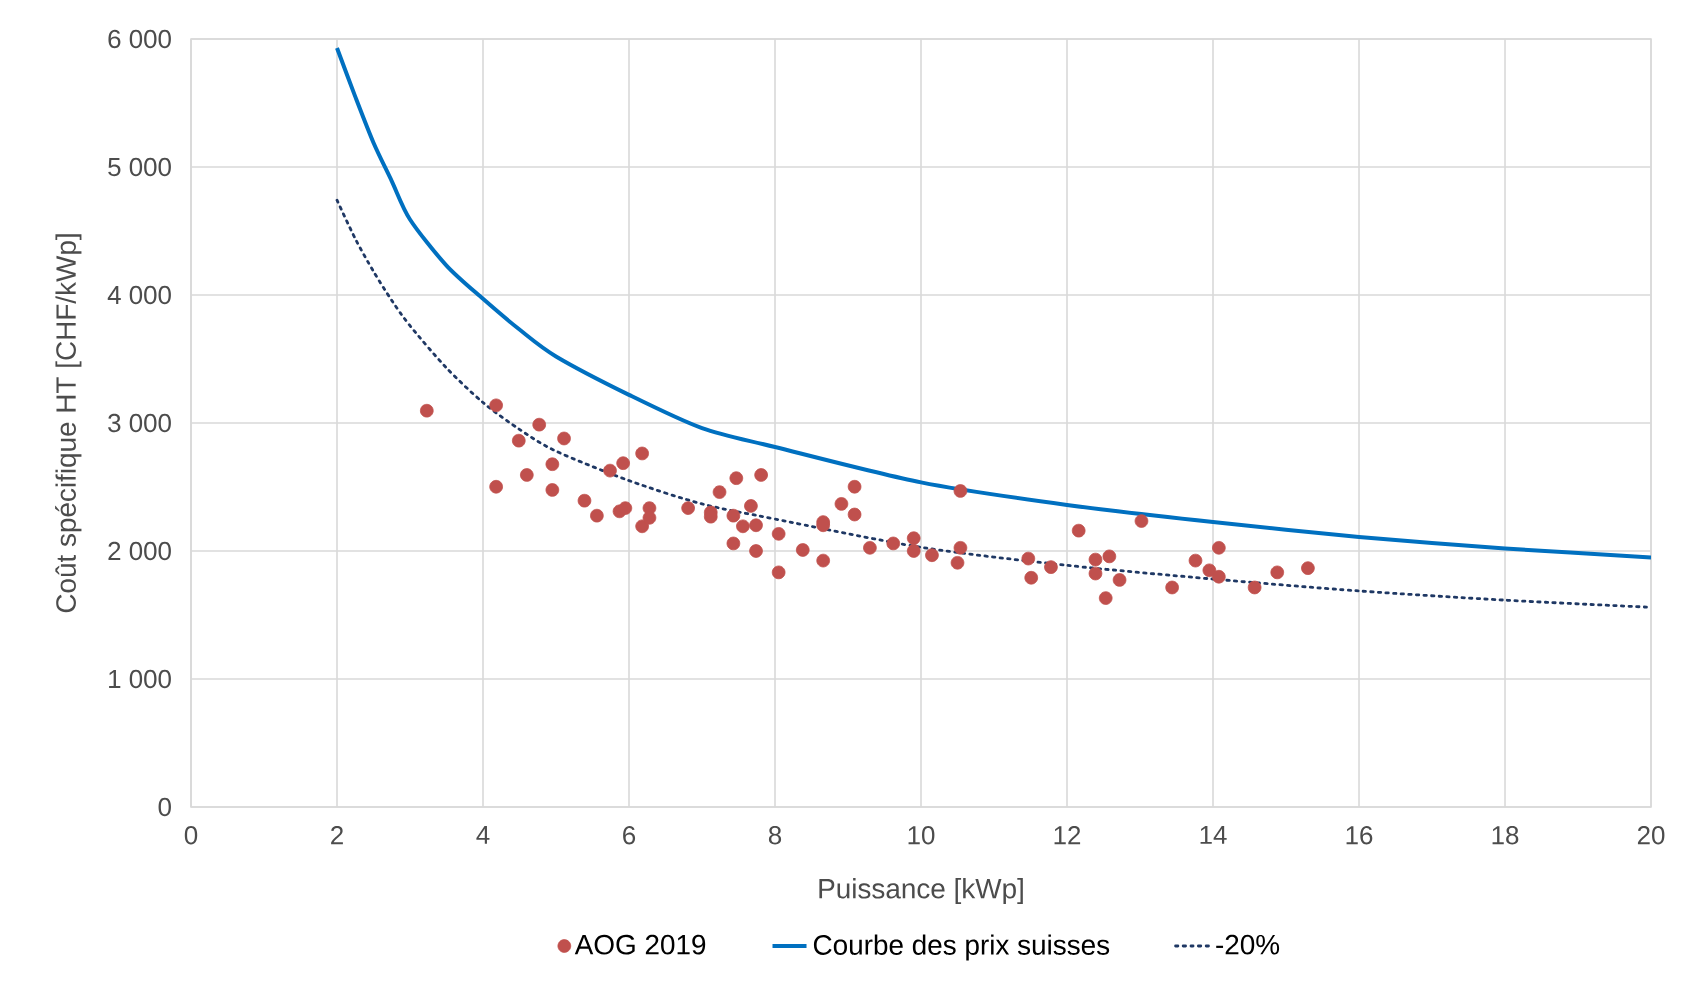  What do you see at coordinates (1505, 835) in the screenshot?
I see `x-tick-label: 18` at bounding box center [1505, 835].